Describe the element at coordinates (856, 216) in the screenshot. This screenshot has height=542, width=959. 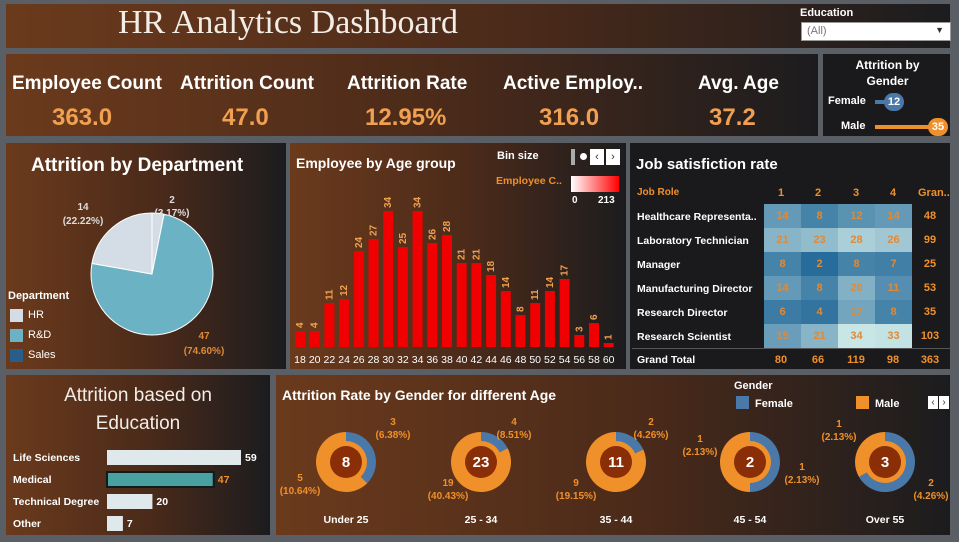
I see `heatmap-cell: 12` at that location.